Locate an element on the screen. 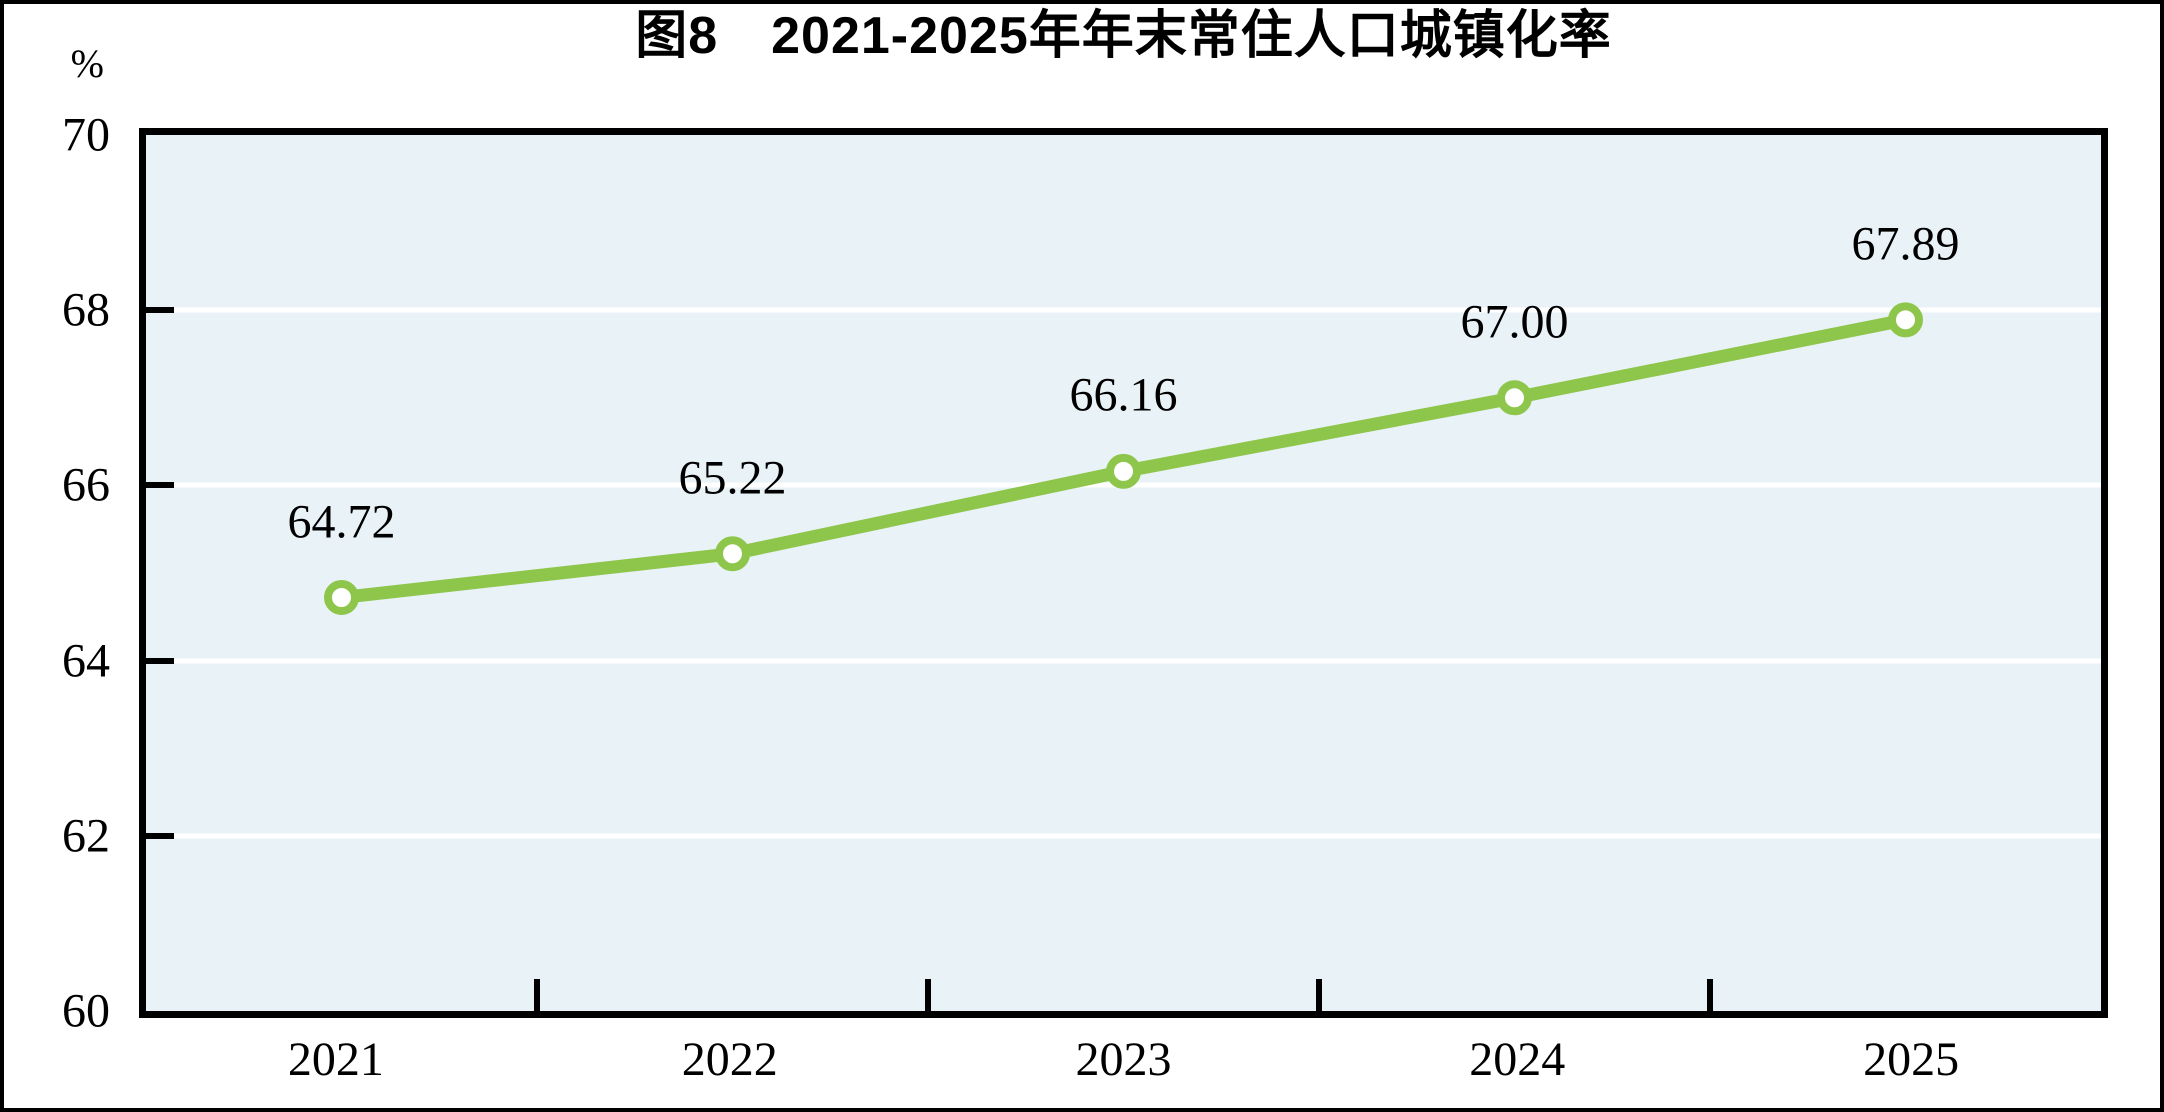 This screenshot has height=1112, width=2164. x-axis-label: 2021 is located at coordinates (335, 1059).